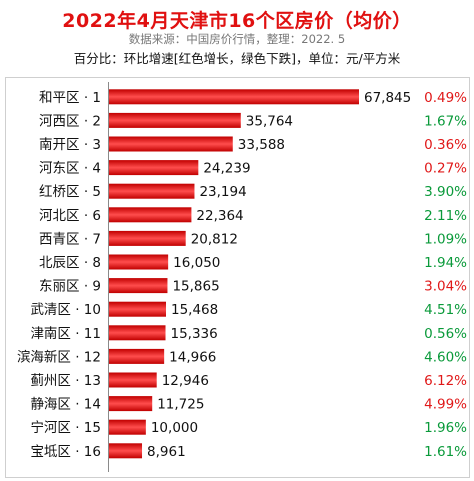 This screenshot has width=474, height=481. Describe the element at coordinates (445, 145) in the screenshot. I see `change-label: 0.36%` at that location.